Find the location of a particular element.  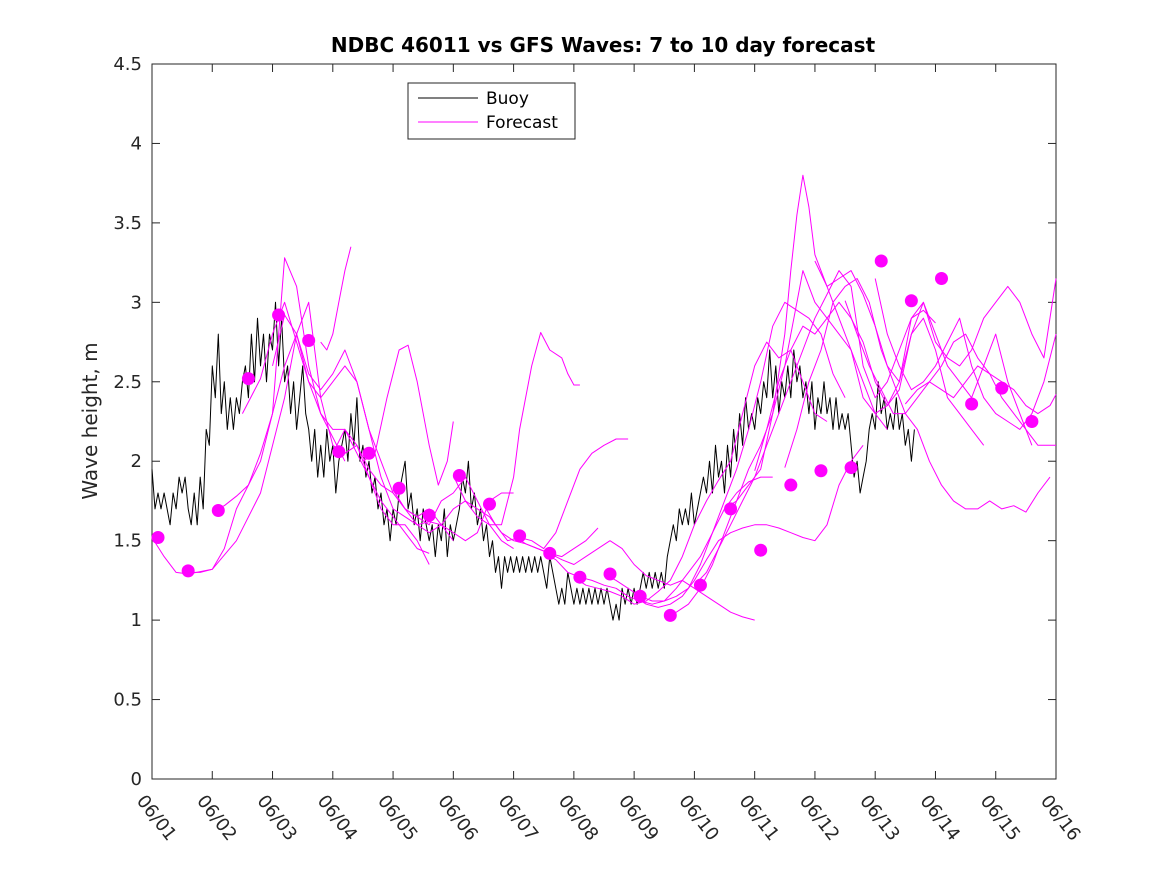

y-tick-label: 3 is located at coordinates (136, 302).